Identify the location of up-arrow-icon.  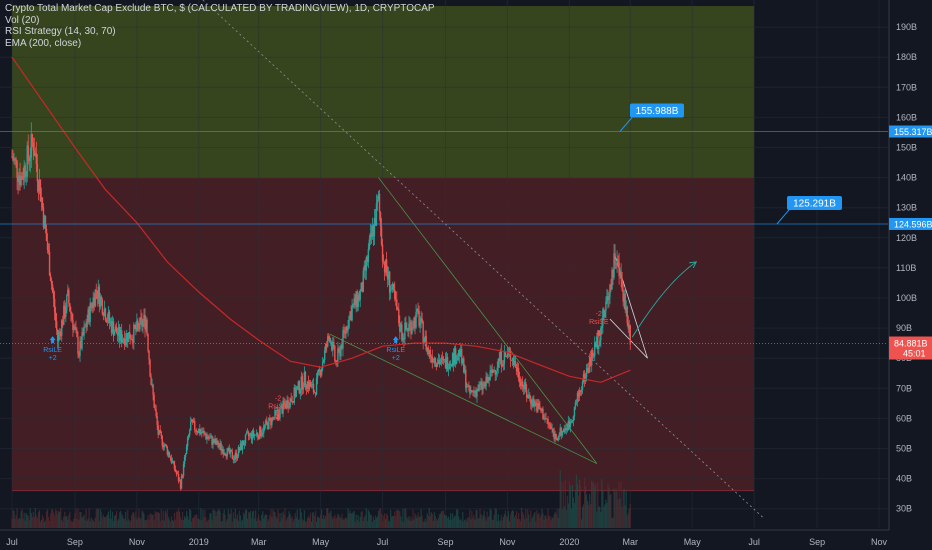
(52, 340).